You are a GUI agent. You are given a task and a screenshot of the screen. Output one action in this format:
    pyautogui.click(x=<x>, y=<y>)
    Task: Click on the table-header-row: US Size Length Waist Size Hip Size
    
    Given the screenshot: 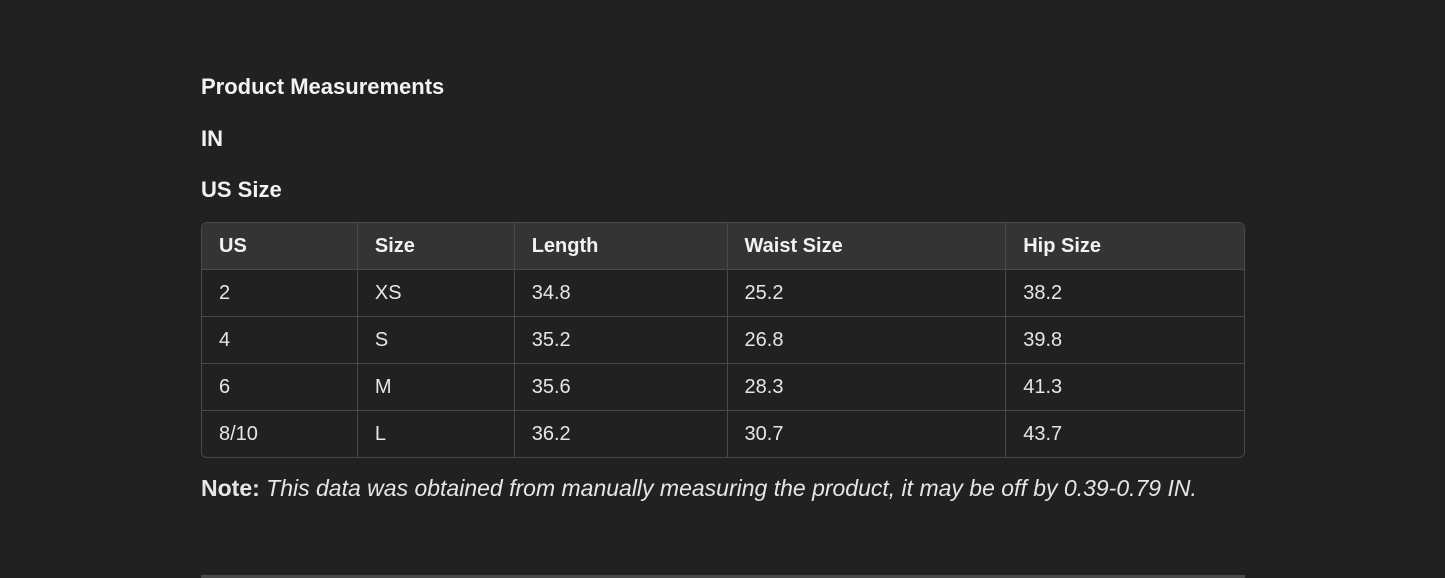 What is the action you would take?
    pyautogui.click(x=723, y=246)
    